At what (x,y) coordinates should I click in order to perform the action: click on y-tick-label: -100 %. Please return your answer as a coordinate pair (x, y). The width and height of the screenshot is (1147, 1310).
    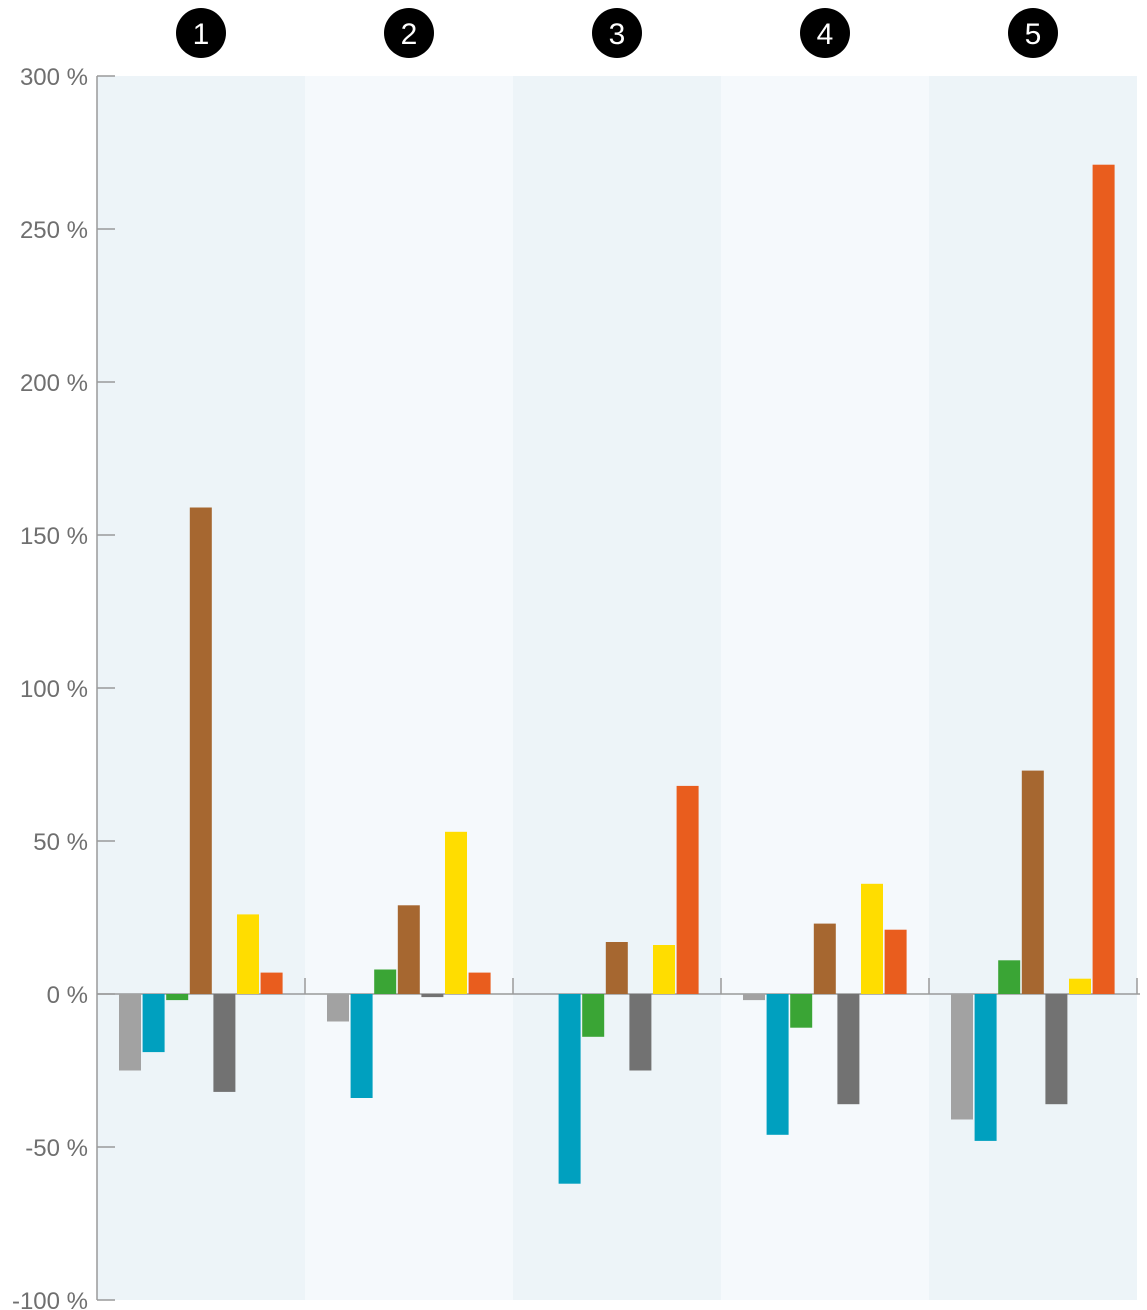
    Looking at the image, I should click on (50, 1299).